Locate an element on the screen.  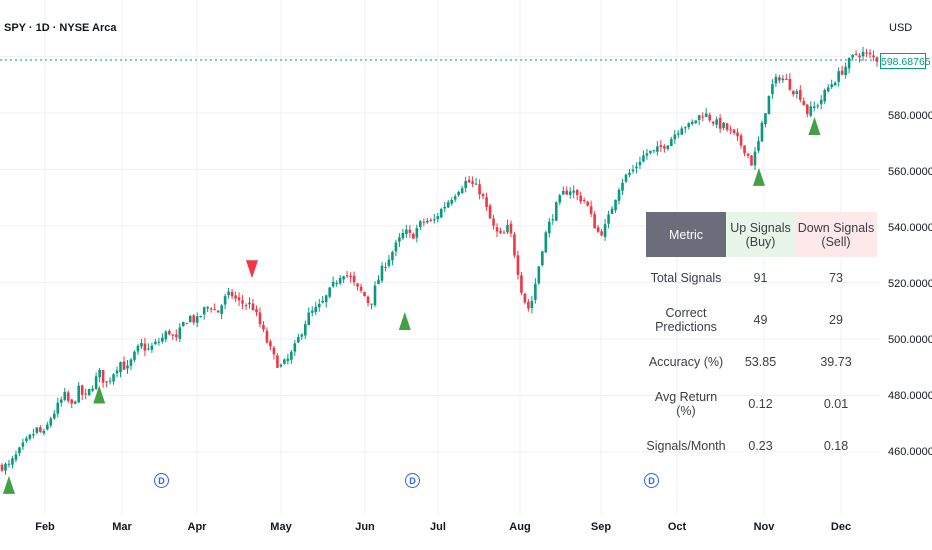
price-tick: 520.00000 is located at coordinates (910, 284).